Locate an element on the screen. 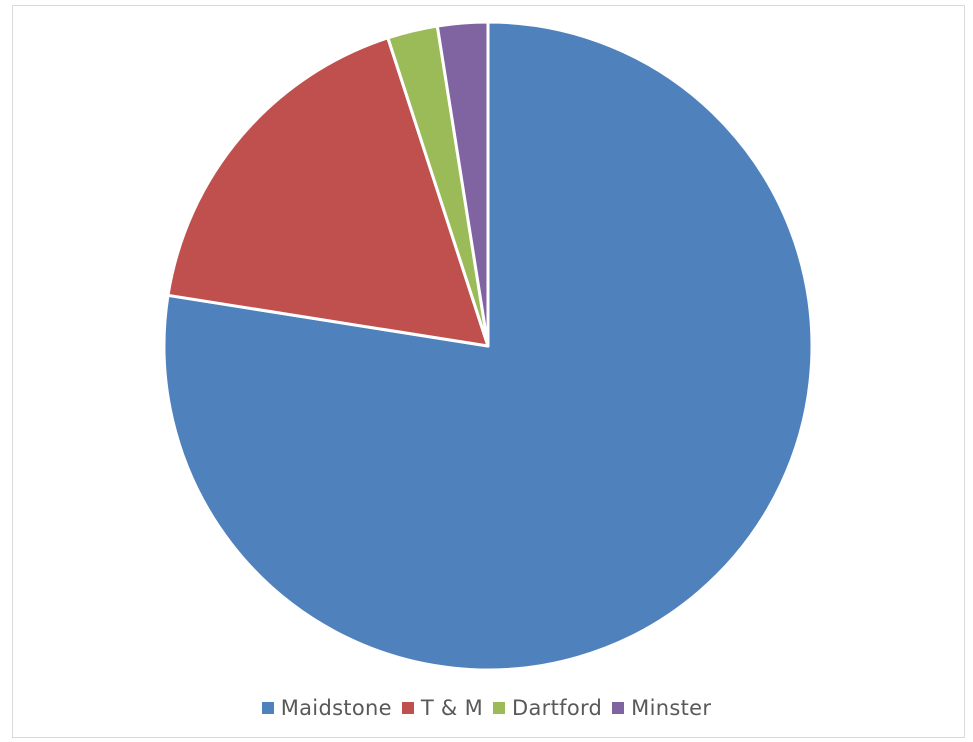 Image resolution: width=973 pixels, height=742 pixels. legend-entry-dartford: Dartford is located at coordinates (547, 708).